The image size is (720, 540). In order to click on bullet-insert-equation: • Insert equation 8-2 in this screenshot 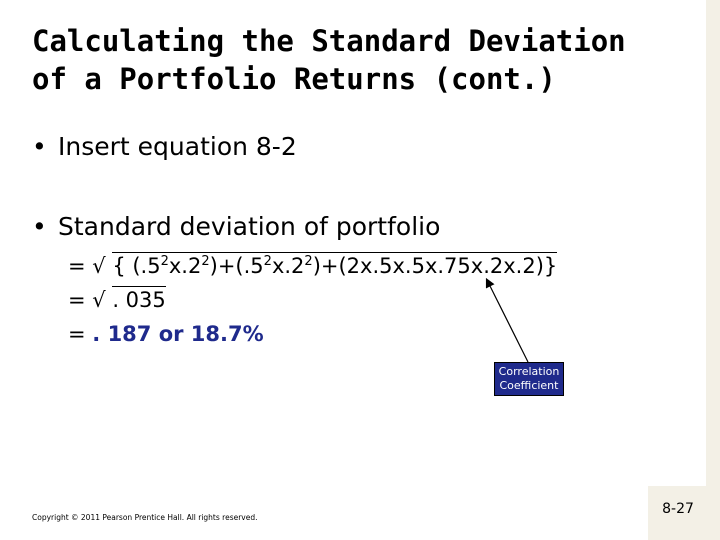, I will do `click(164, 147)`.